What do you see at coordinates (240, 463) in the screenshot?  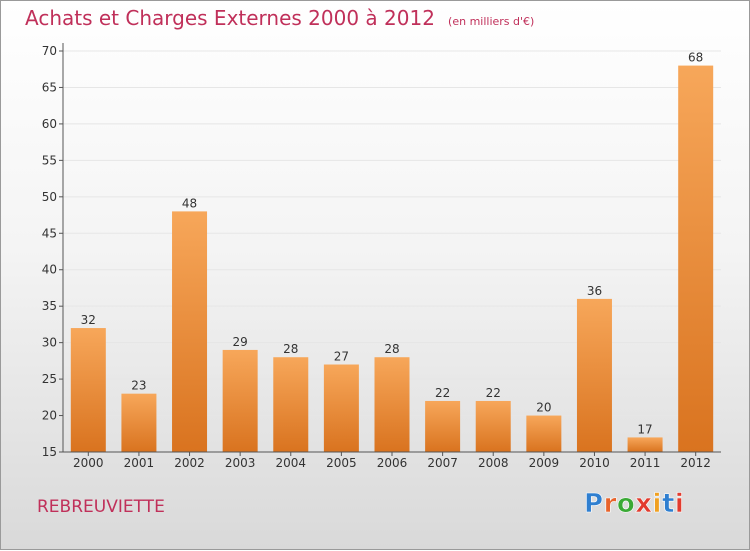 I see `x-tick-label: 2003` at bounding box center [240, 463].